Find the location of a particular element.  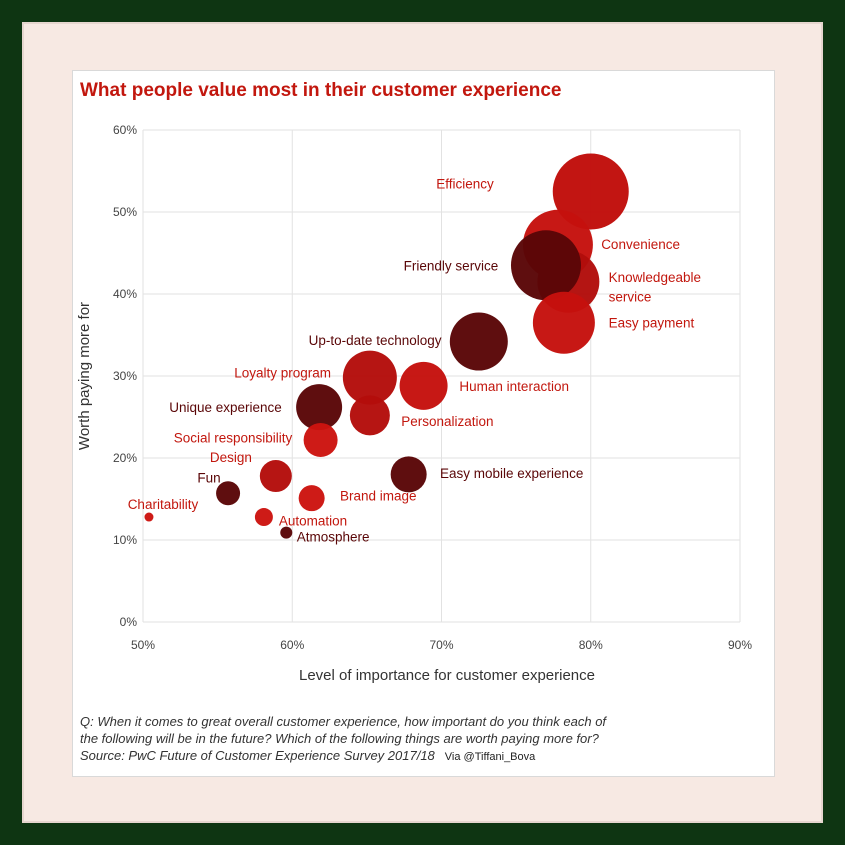

point-label: Loyalty program is located at coordinates (282, 373).